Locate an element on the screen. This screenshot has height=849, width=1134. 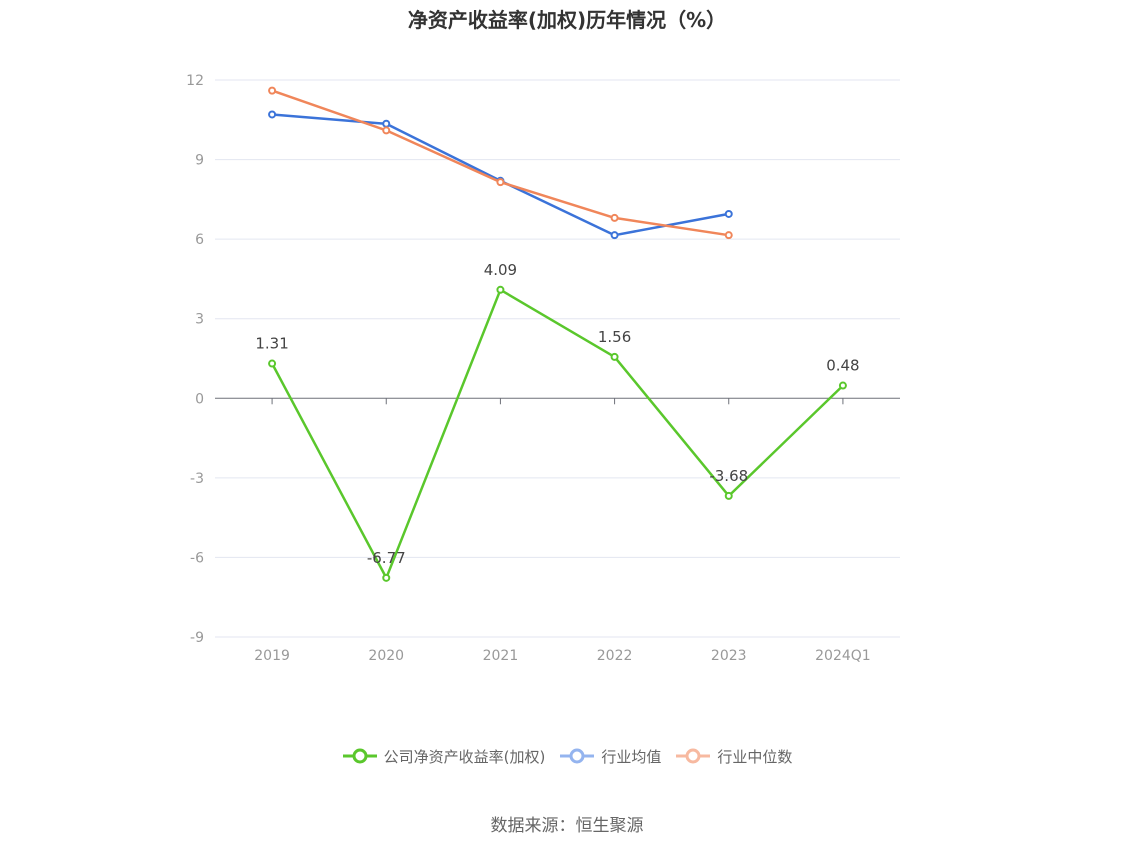
legend-item-company: 公司净资产收益率(加权) is located at coordinates (444, 756).